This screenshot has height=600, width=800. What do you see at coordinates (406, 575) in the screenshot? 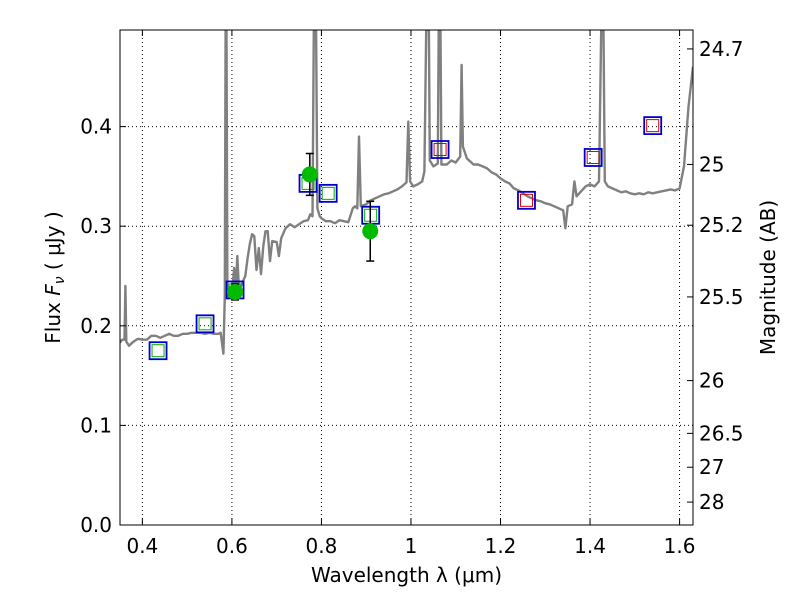
I see `x-axis-label: Wavelength λ (μm)` at bounding box center [406, 575].